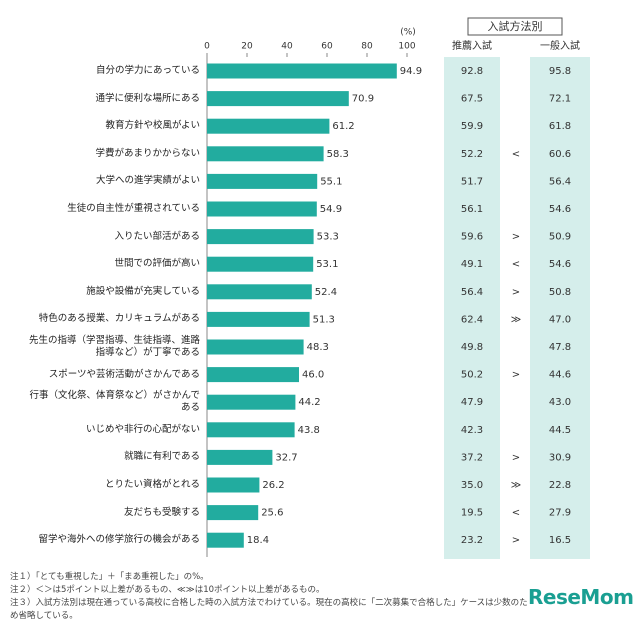 This screenshot has height=619, width=640. I want to click on general-value: 50.8, so click(560, 292).